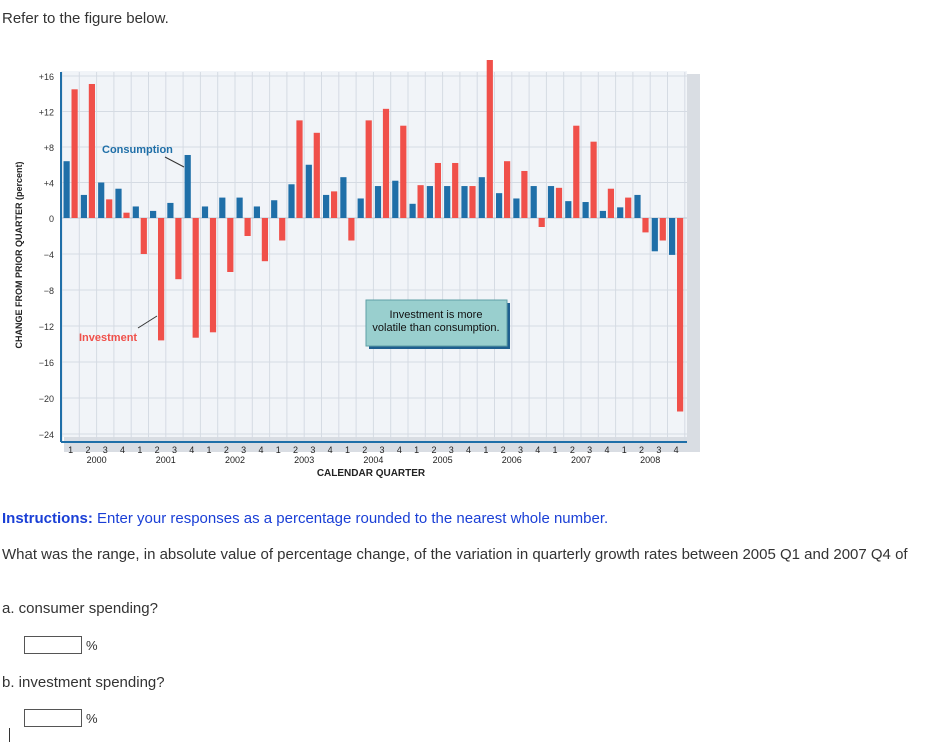 The image size is (951, 743). I want to click on quarter-labels: 1 2 3 4 1 2 3 4 1 2 3 4 1 2 3 4 1 2 3 4 1 2 3 4 1 2 3 4 1 2 3 4 1 2 3 4, so click(373, 450).